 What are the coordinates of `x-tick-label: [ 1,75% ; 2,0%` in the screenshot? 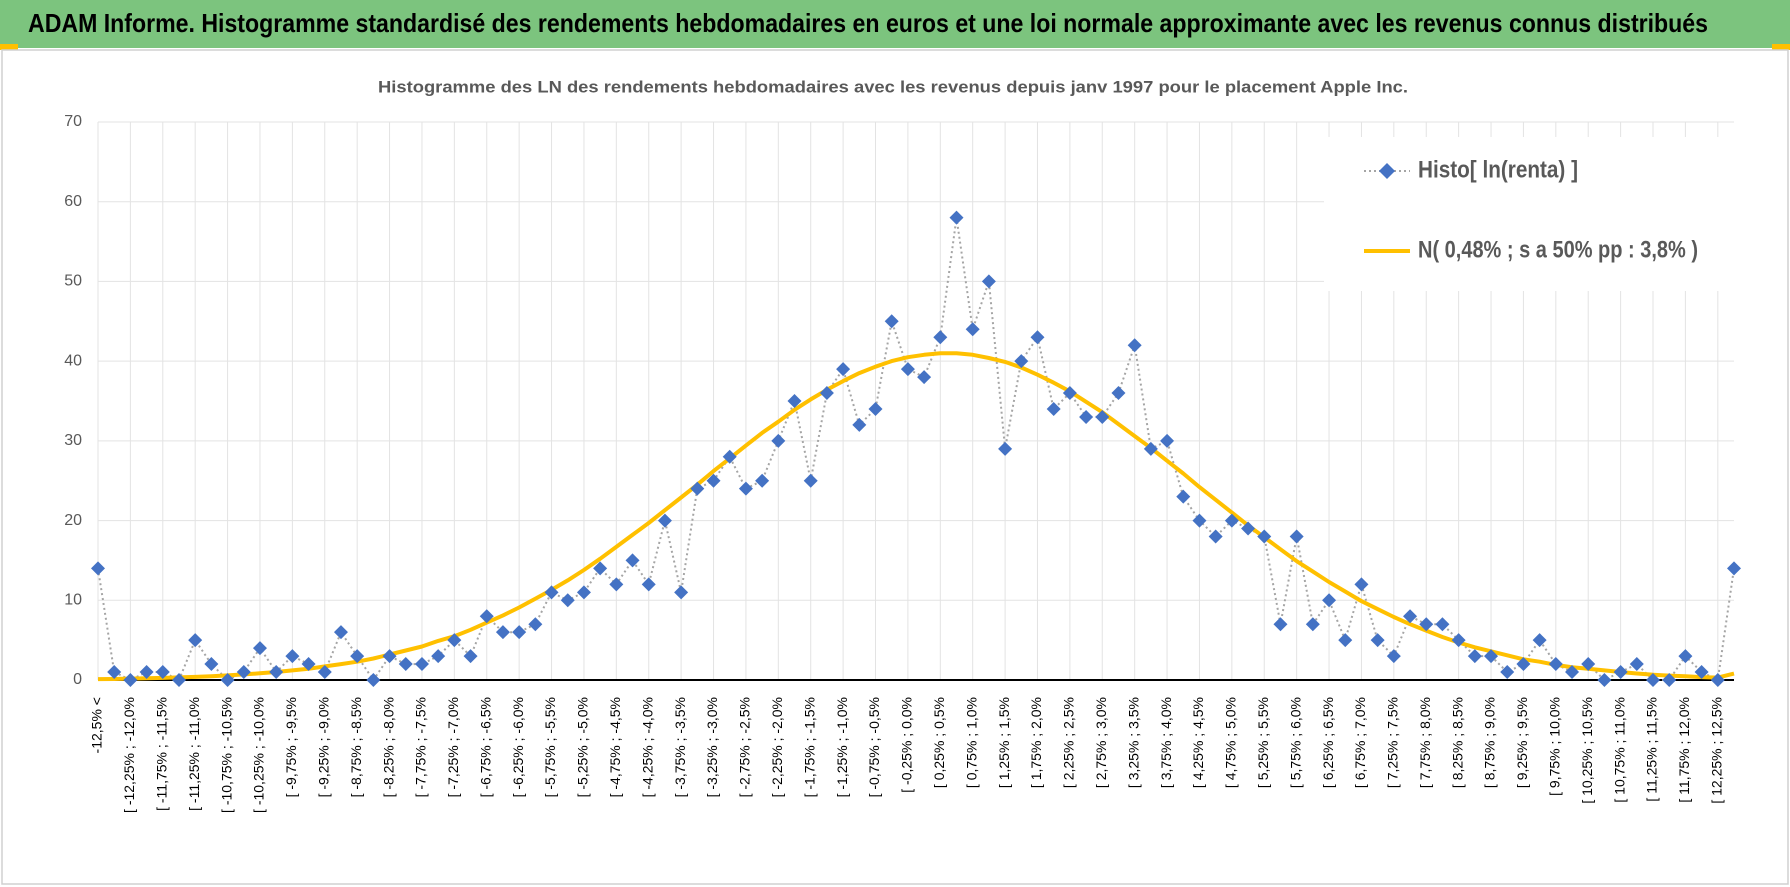 It's located at (1036, 742).